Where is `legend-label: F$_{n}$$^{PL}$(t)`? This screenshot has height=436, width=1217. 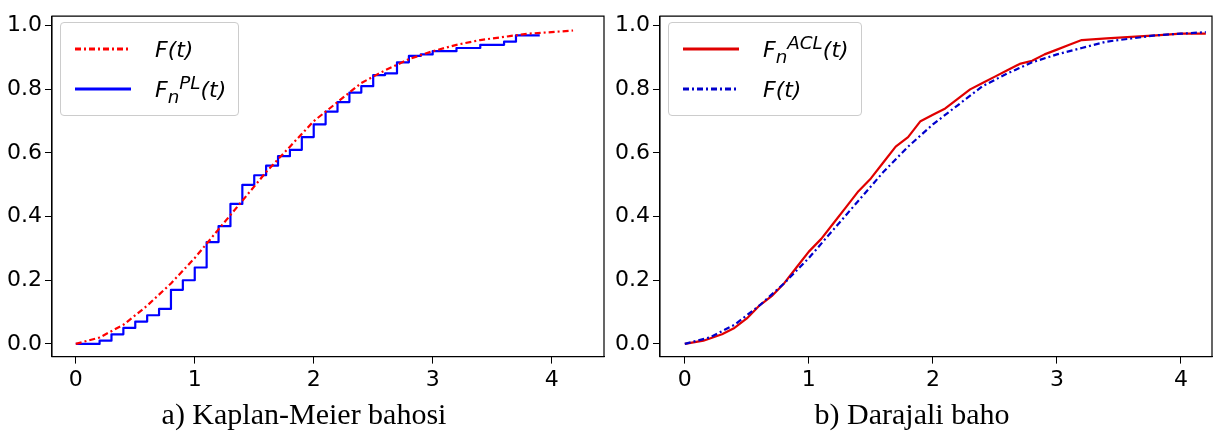
legend-label: F$_{n}$$^{PL}$(t) is located at coordinates (190, 89).